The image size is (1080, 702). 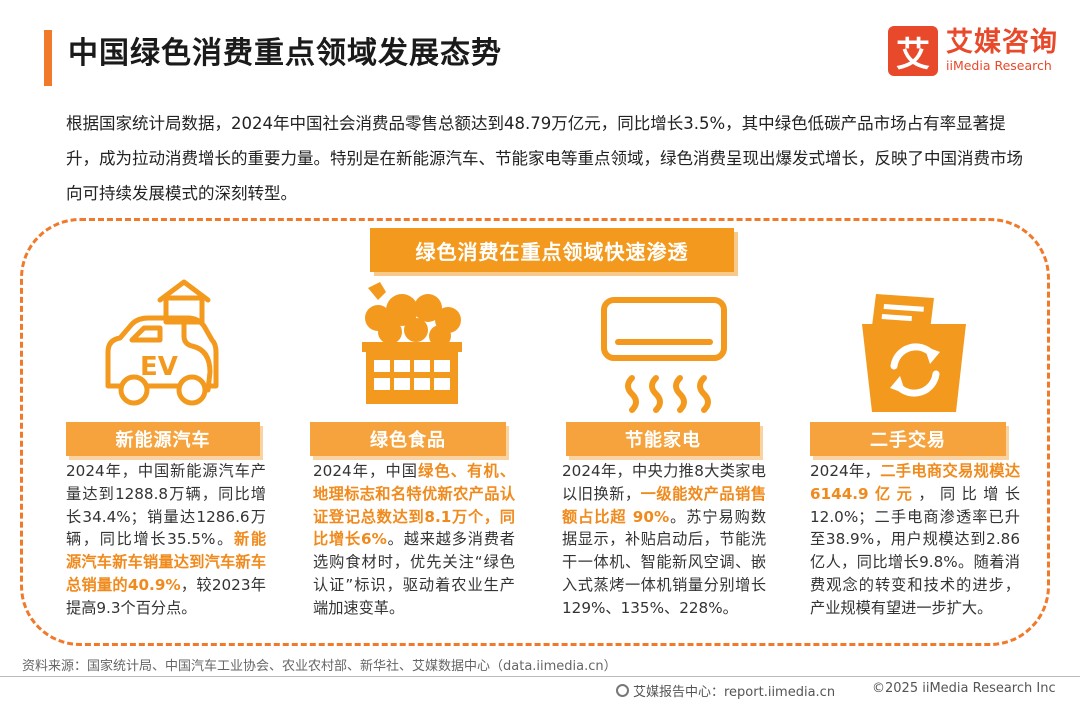 What do you see at coordinates (163, 439) in the screenshot?
I see `label-ev: 新能源汽车` at bounding box center [163, 439].